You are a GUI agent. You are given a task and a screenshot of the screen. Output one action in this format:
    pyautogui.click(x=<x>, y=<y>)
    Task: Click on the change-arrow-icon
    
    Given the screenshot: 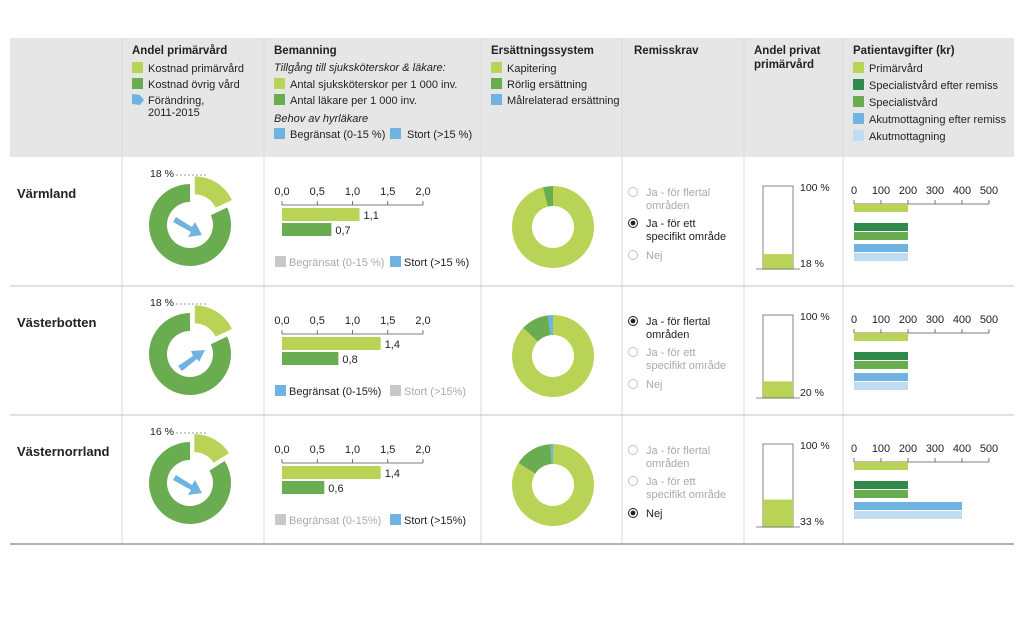 What is the action you would take?
    pyautogui.click(x=187, y=227)
    